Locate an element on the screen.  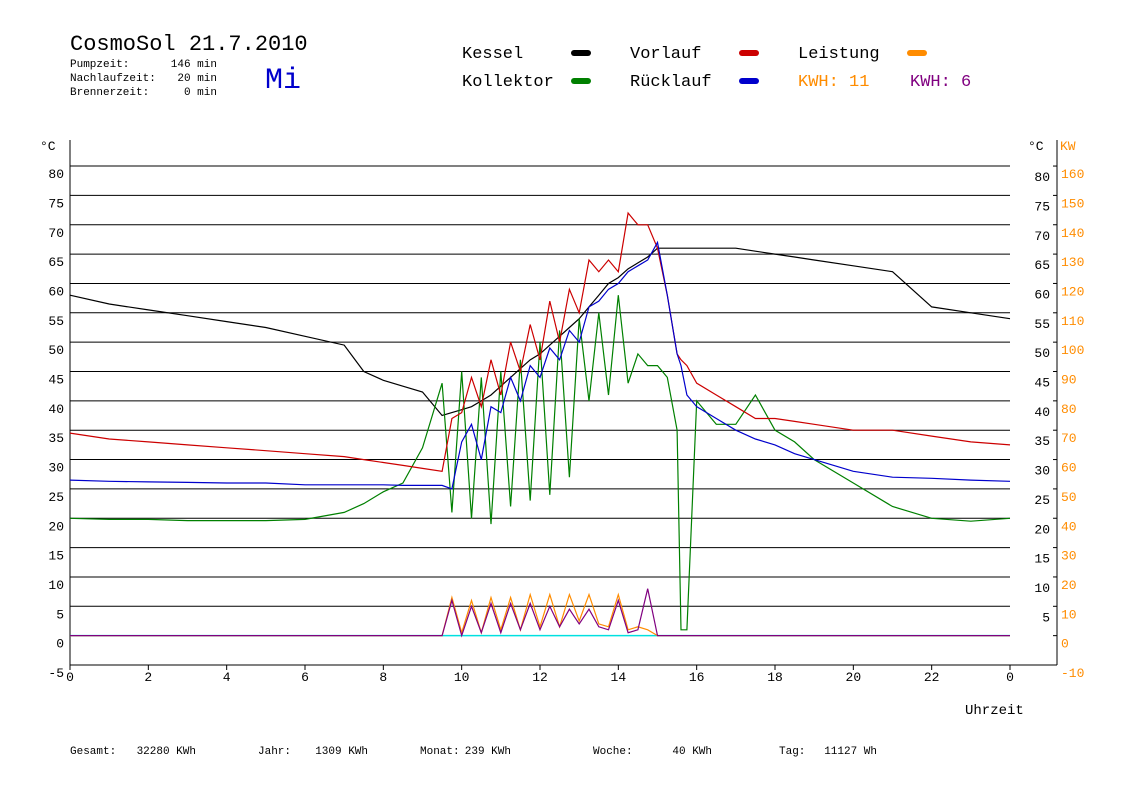
y-tick-label: 50 is located at coordinates (56, 350).